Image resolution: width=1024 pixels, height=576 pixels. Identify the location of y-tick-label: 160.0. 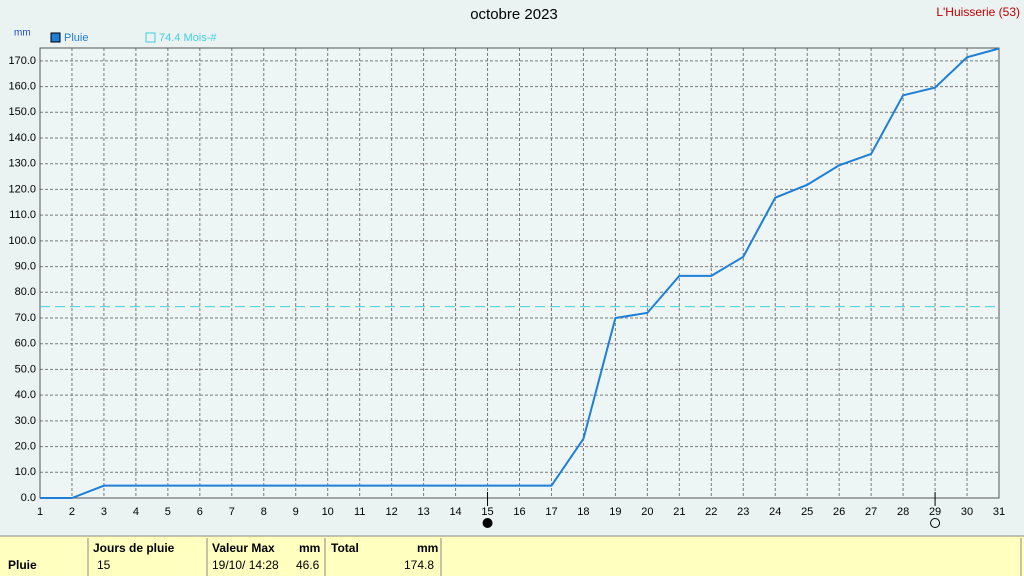
(22, 86).